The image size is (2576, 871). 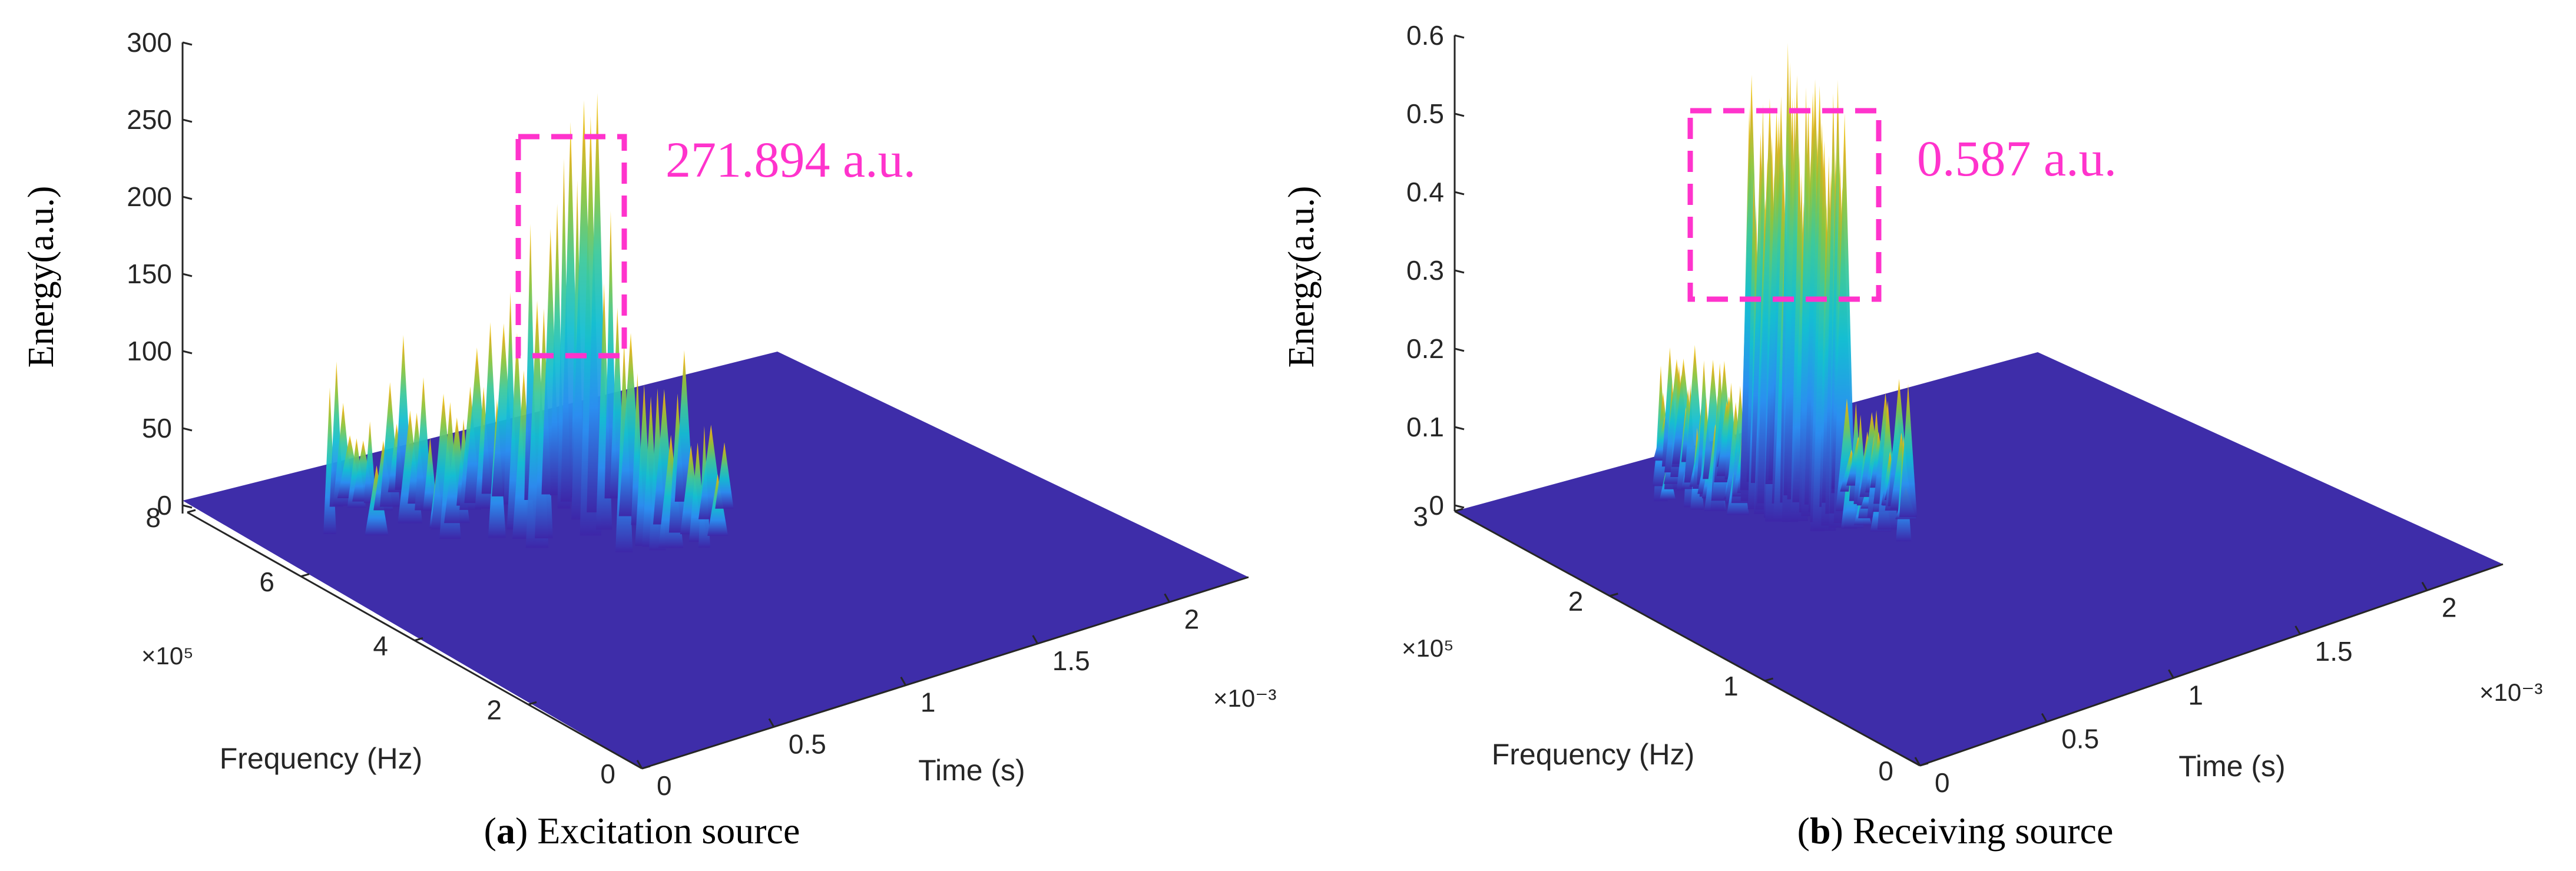 What do you see at coordinates (2017, 158) in the screenshot?
I see `peak-annotation-b: 0.587 a.u.` at bounding box center [2017, 158].